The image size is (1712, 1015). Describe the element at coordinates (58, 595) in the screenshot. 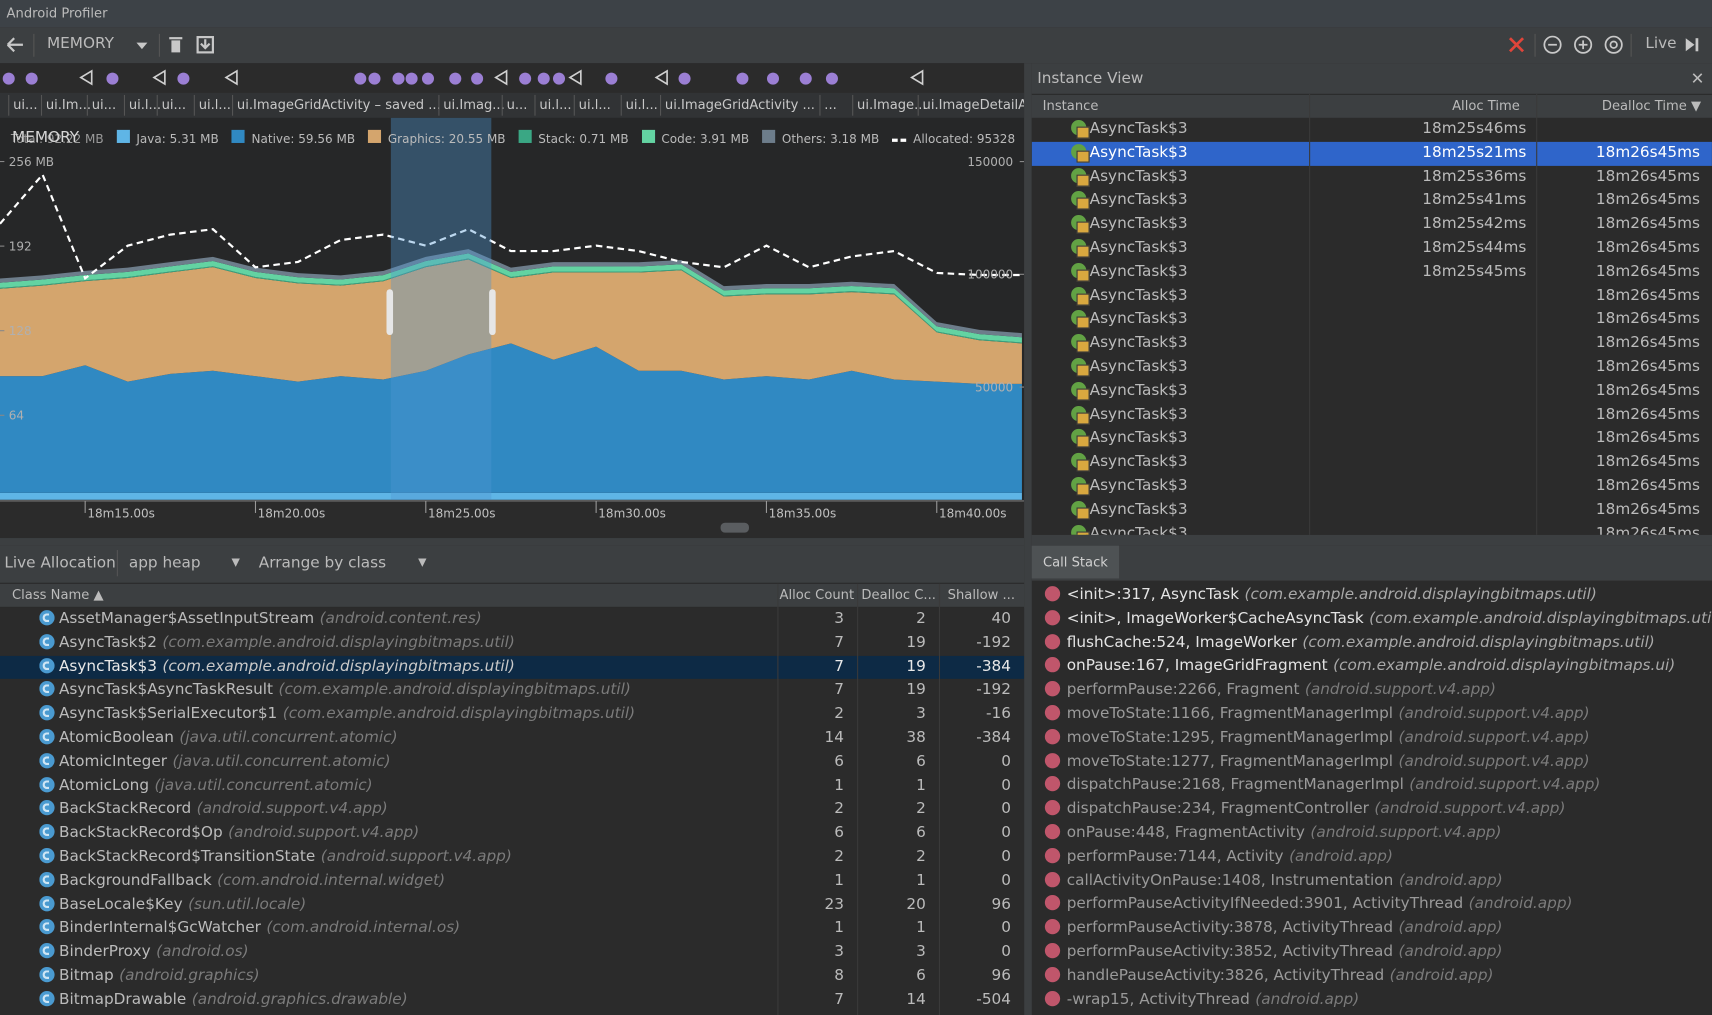

I see `column-header: Class Name ▲` at that location.